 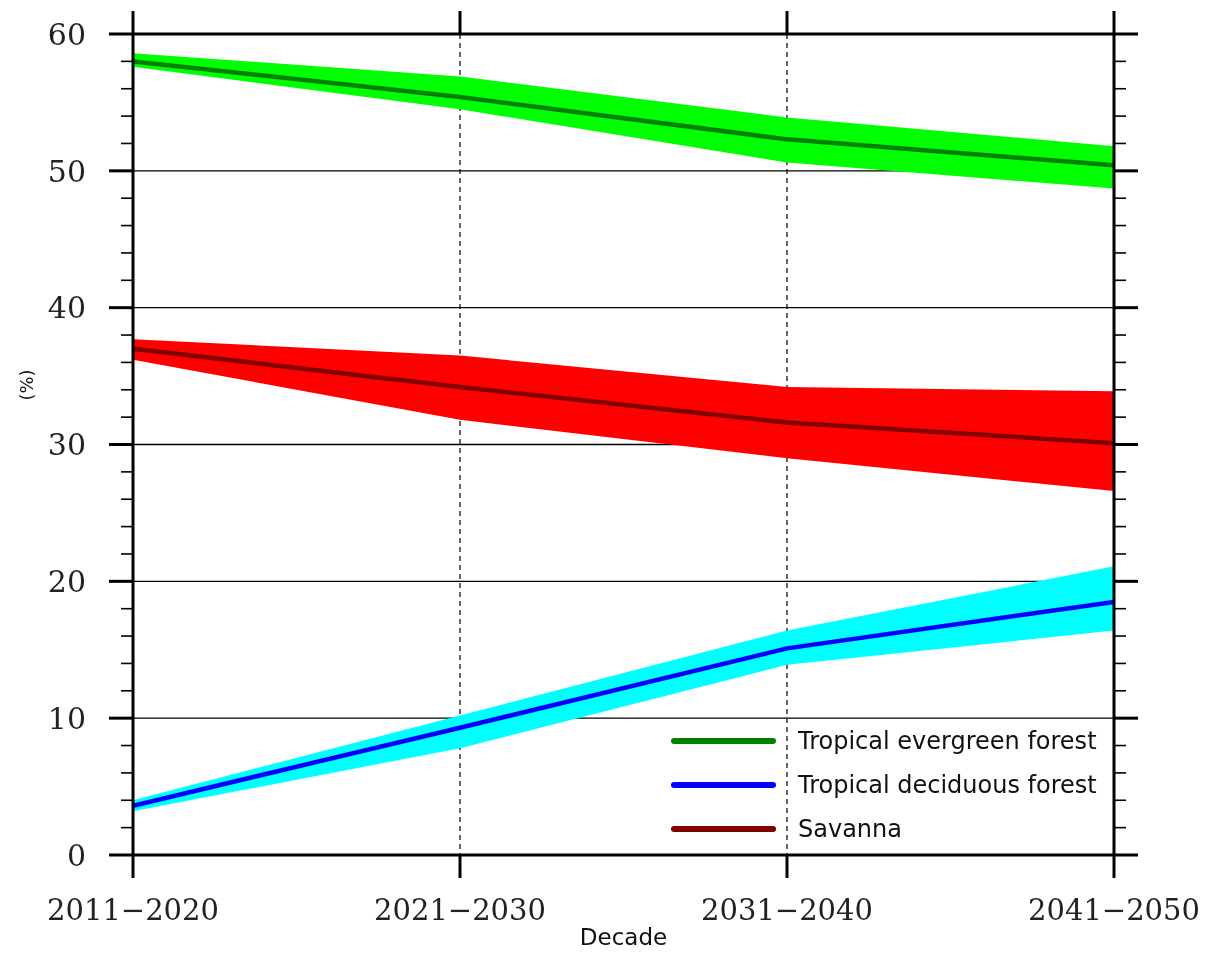 I want to click on legend-label: Tropical deciduous forest, so click(x=947, y=785).